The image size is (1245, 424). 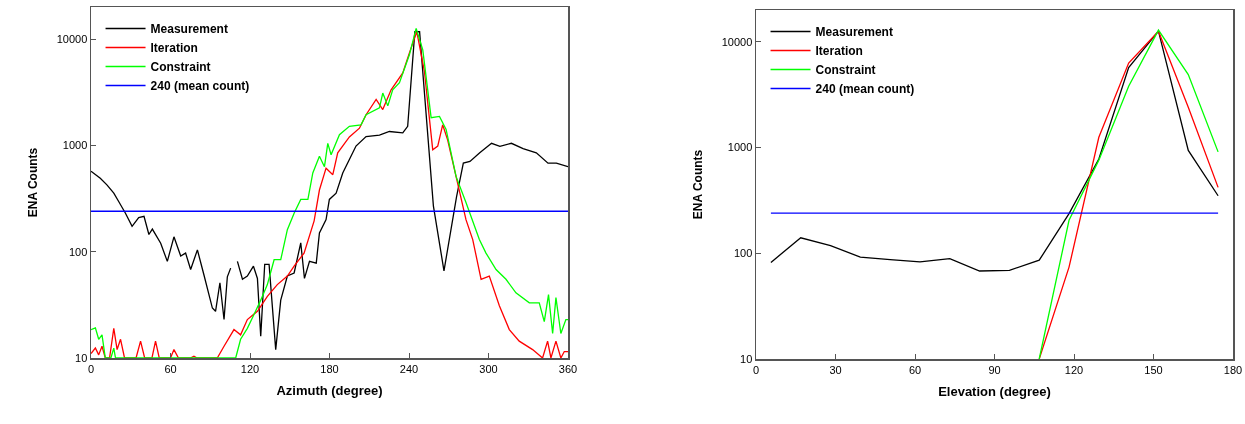 I want to click on x-tick-label: 150, so click(x=1153, y=369).